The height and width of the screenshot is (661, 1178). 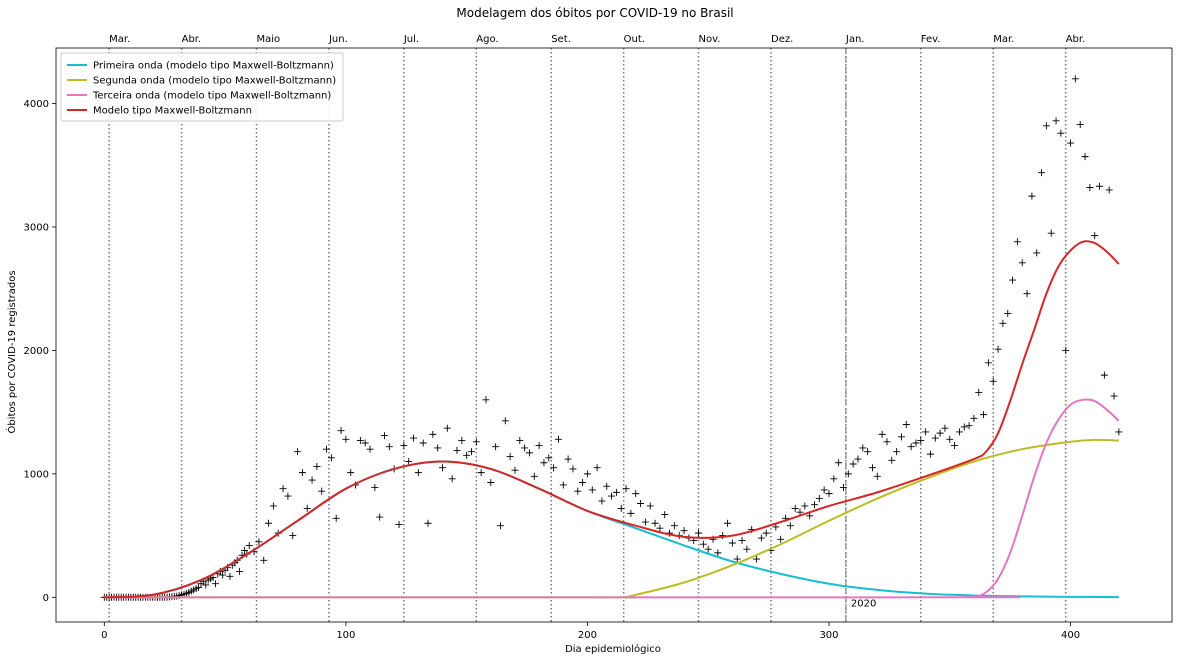 I want to click on legend-box, so click(x=202, y=87).